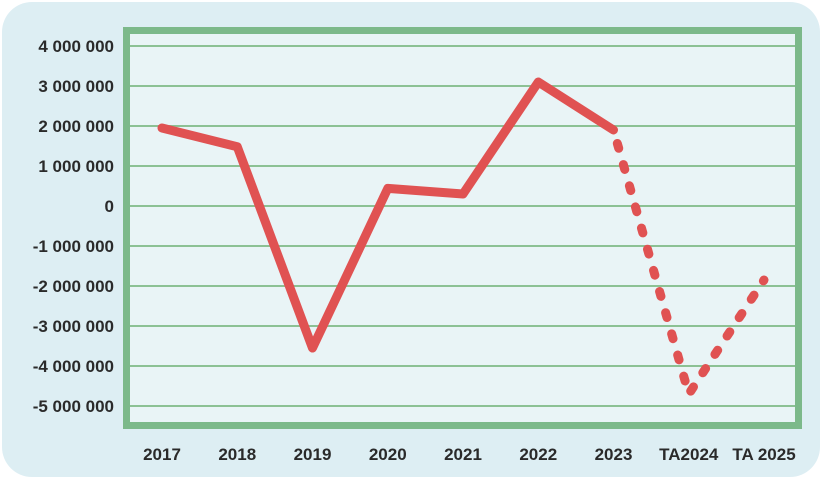  What do you see at coordinates (388, 454) in the screenshot?
I see `x-axis-tick-label: 2020` at bounding box center [388, 454].